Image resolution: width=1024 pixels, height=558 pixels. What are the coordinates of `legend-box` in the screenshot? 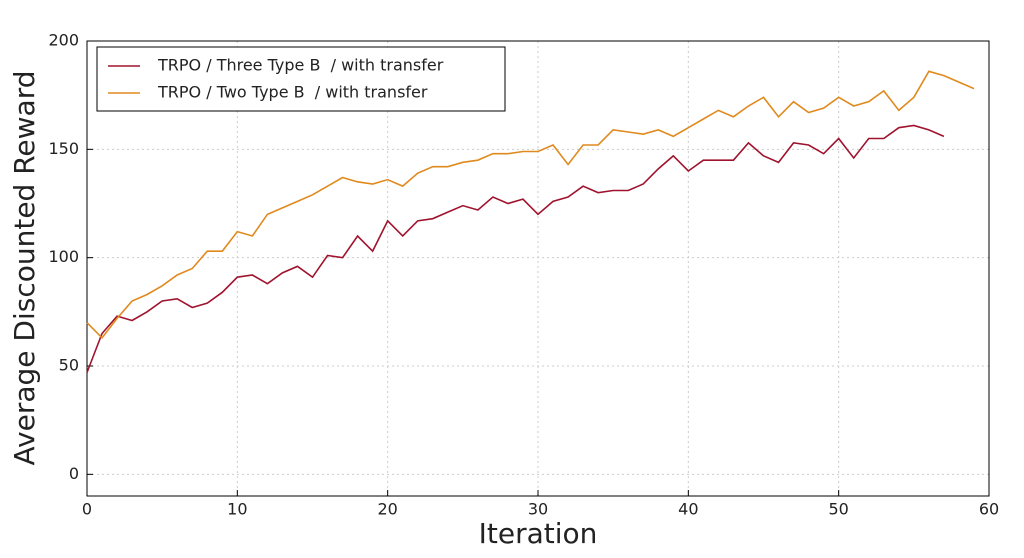 It's located at (301, 79).